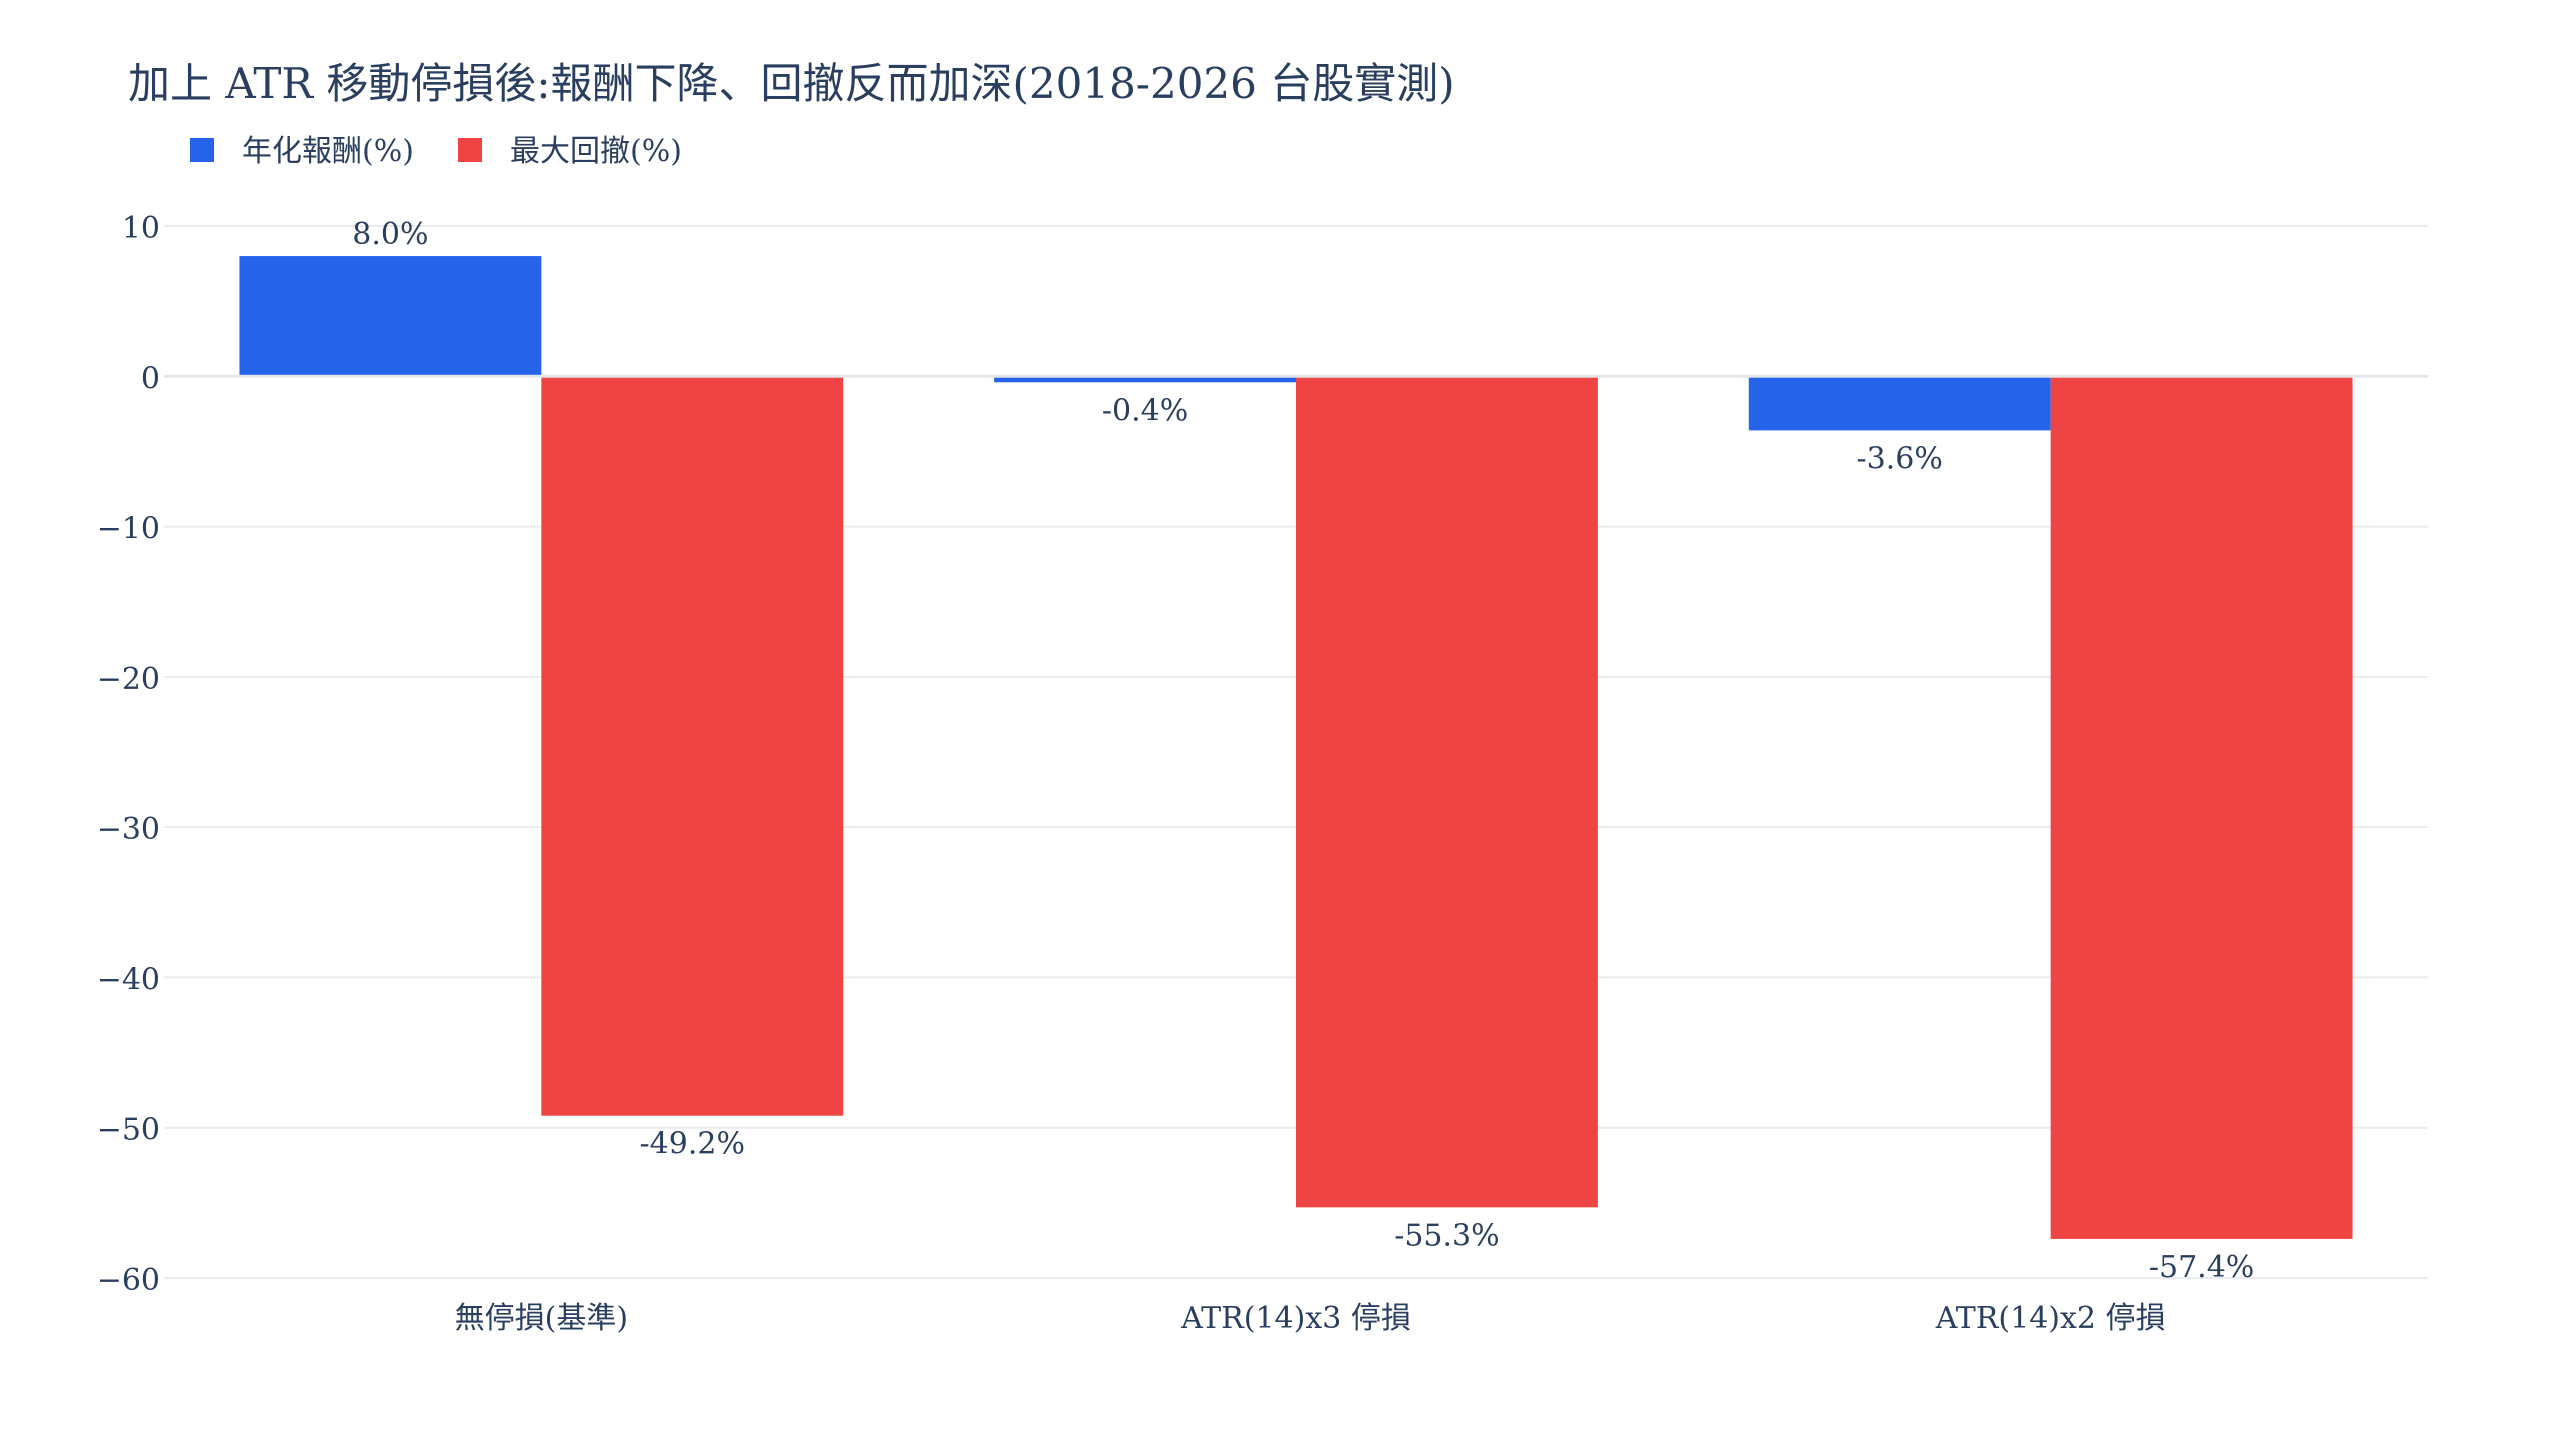 The height and width of the screenshot is (1444, 2560). Describe the element at coordinates (436, 151) in the screenshot. I see `legend: 年化報酬(%) 最大回撤(%)` at that location.